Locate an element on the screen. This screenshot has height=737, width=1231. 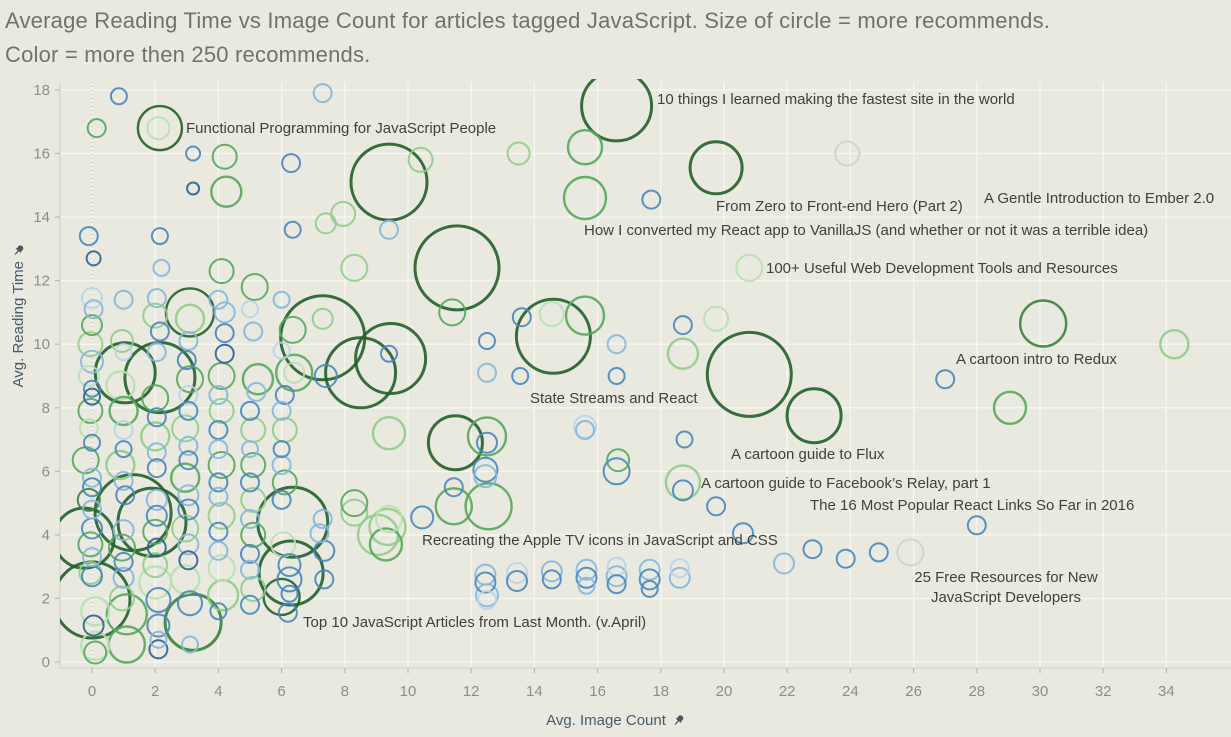
x-tick-label: 16 is located at coordinates (597, 691).